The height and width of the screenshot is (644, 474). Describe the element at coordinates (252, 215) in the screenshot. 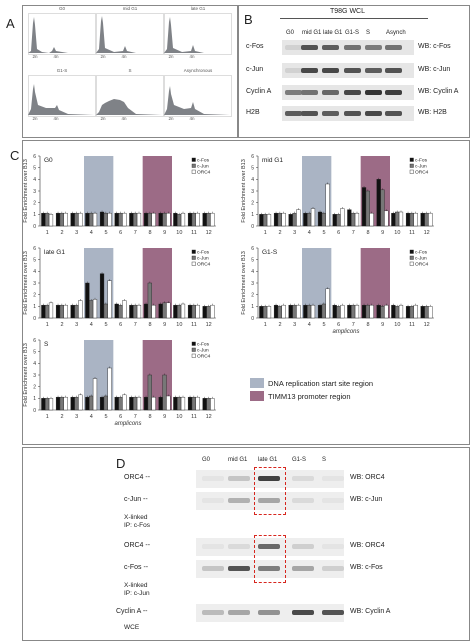

I see `y-tick-label: 1` at that location.